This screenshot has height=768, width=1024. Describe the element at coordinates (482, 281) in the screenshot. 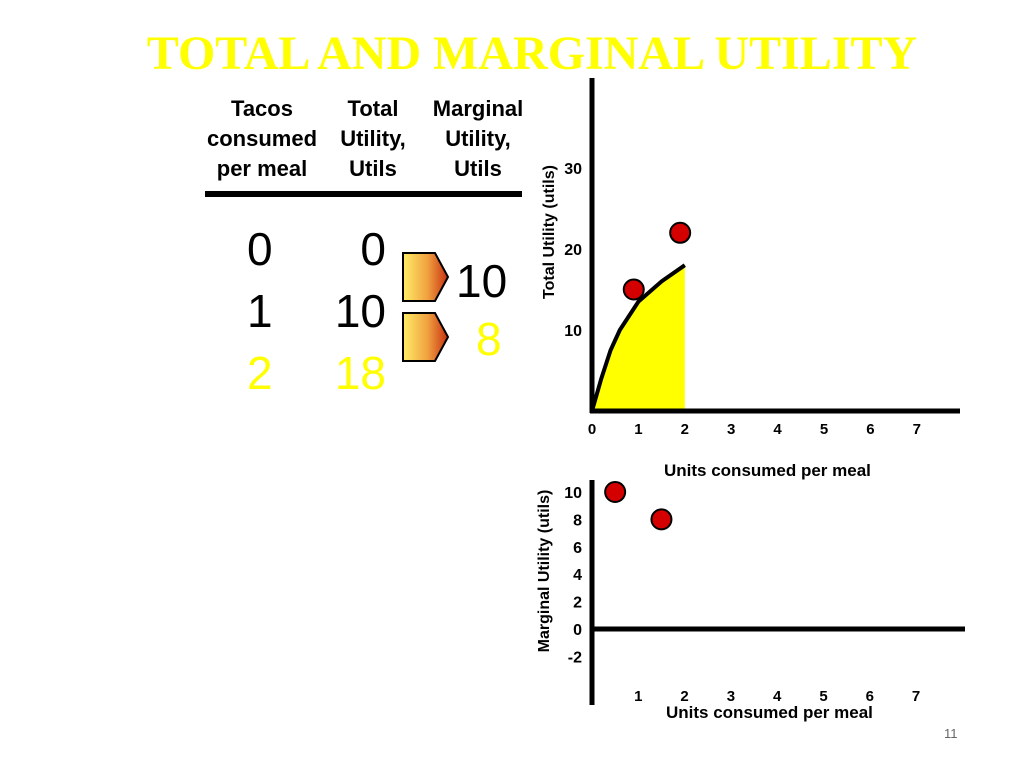

I see `marginal-utility-value: 10` at that location.